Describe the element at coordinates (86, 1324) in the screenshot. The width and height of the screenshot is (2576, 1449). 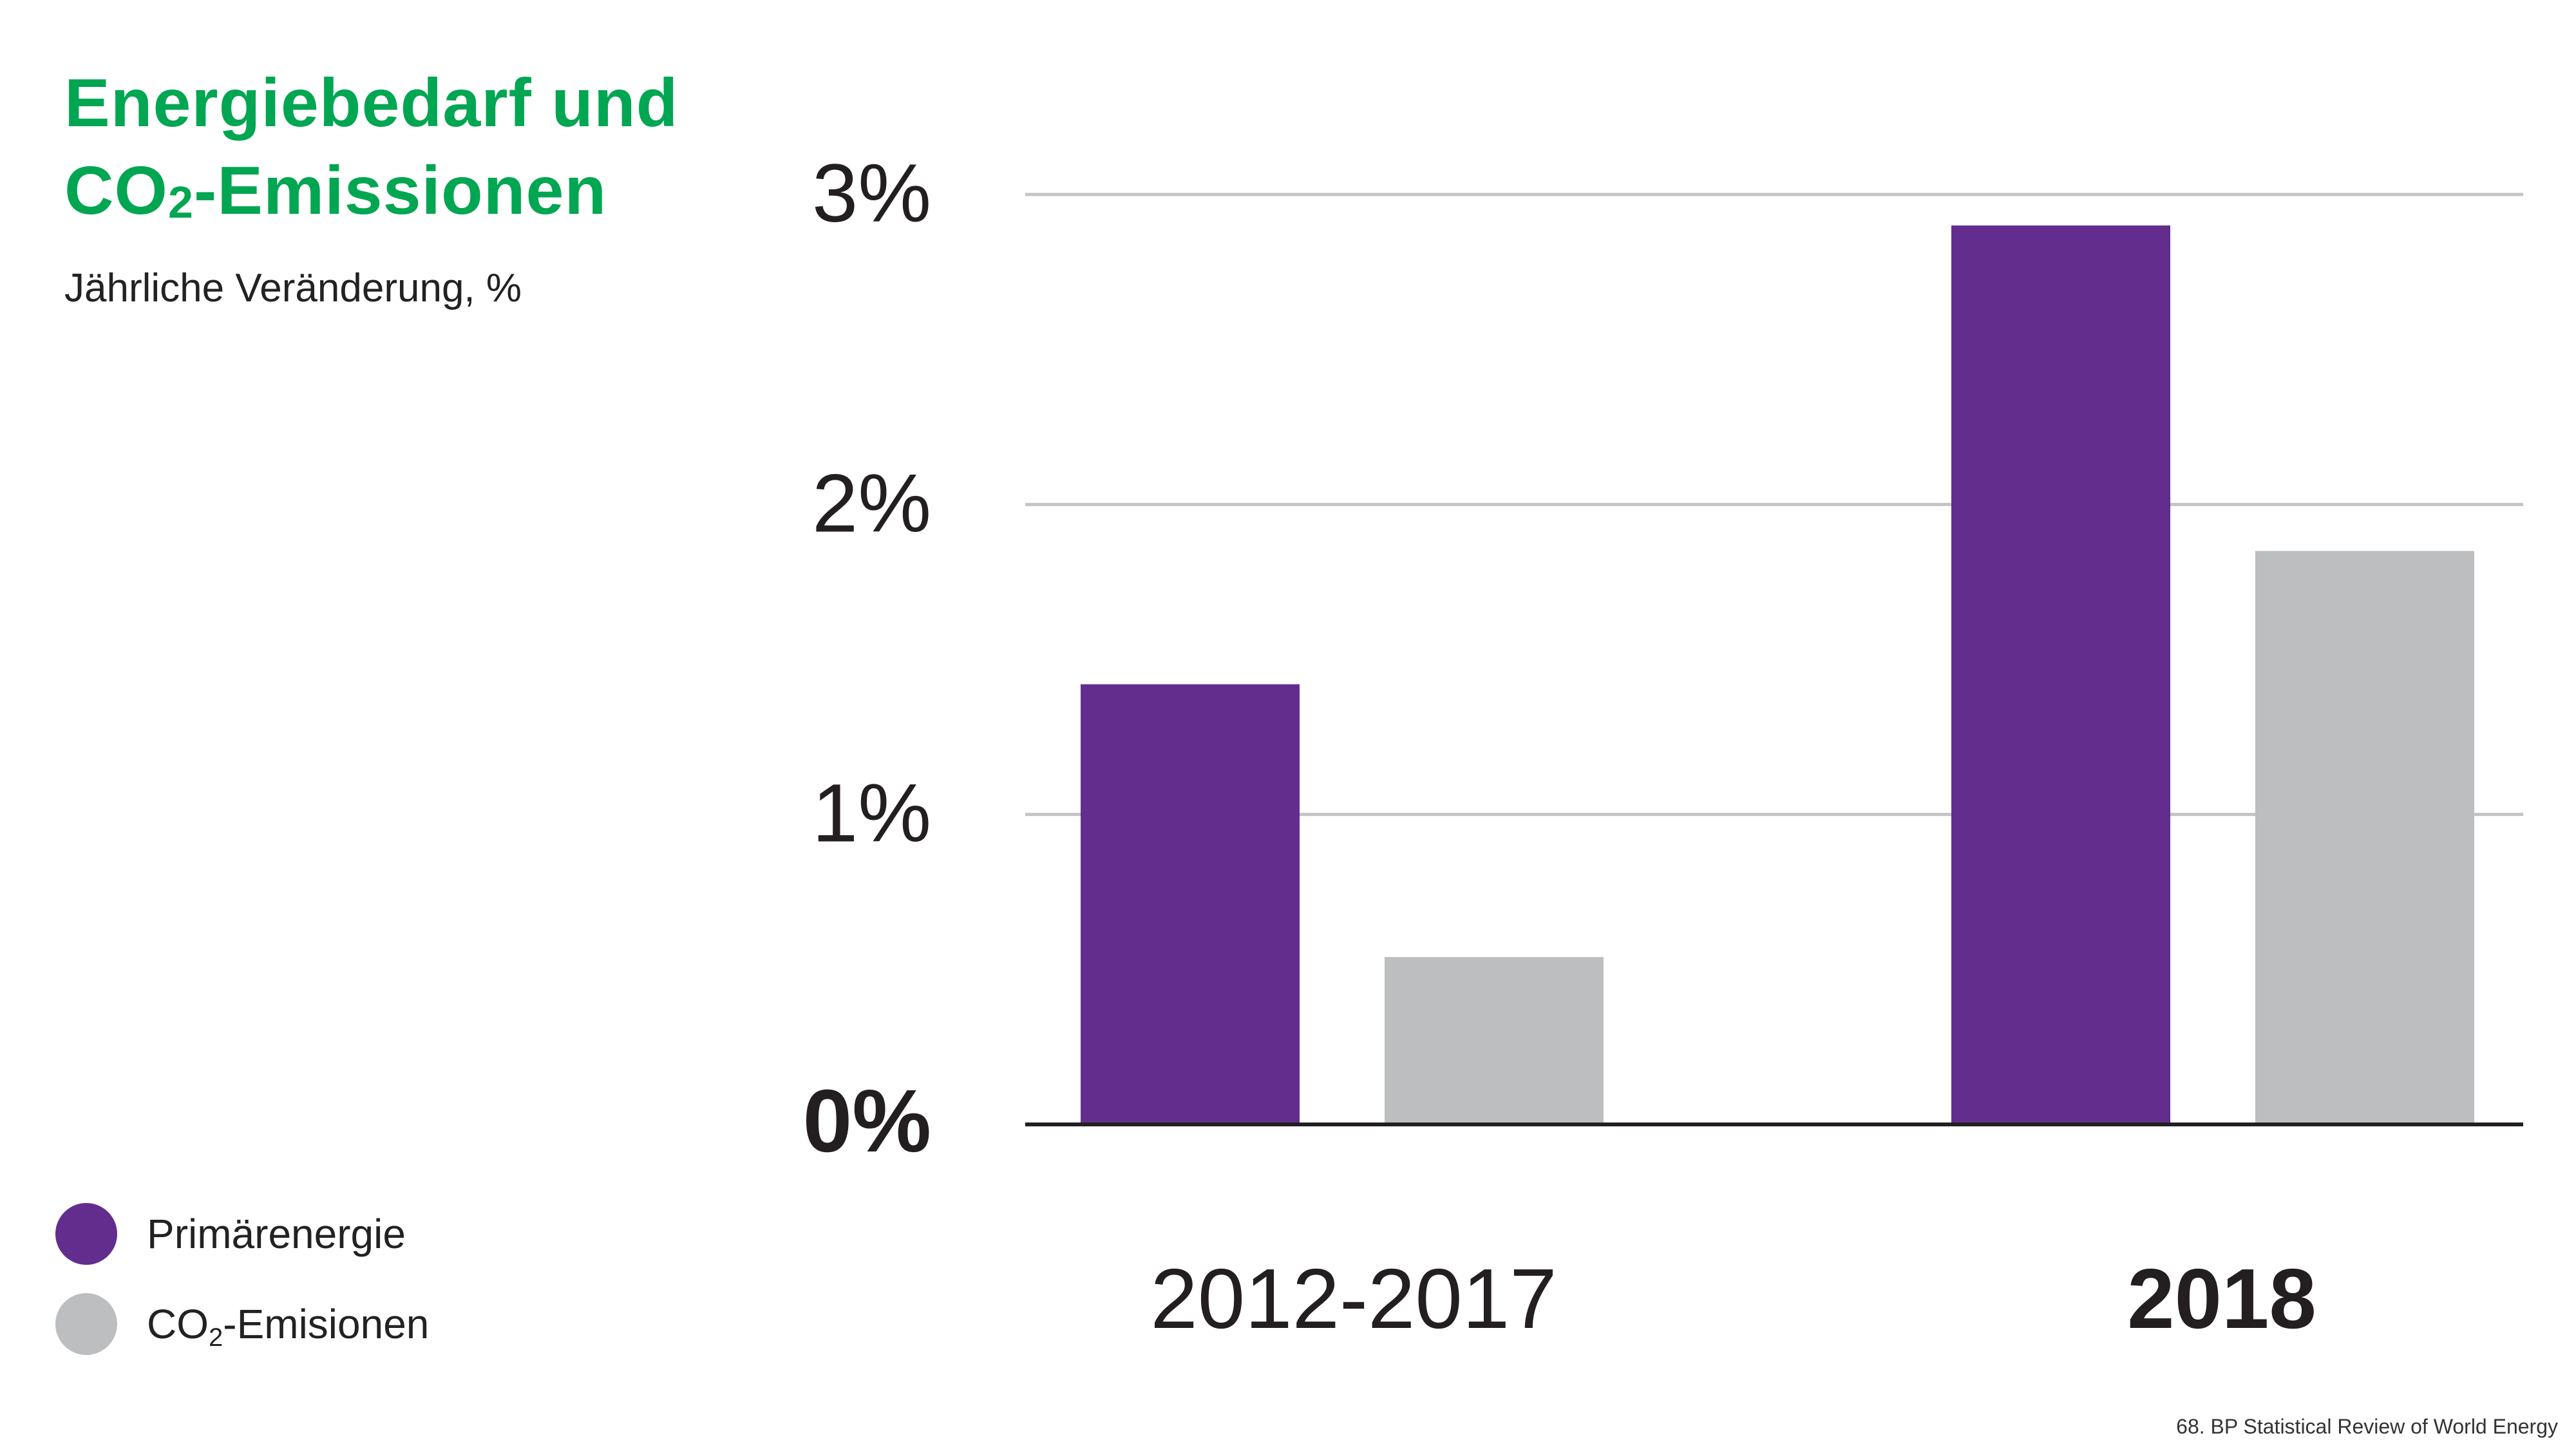
I see `legend-swatch-co2-emissions` at that location.